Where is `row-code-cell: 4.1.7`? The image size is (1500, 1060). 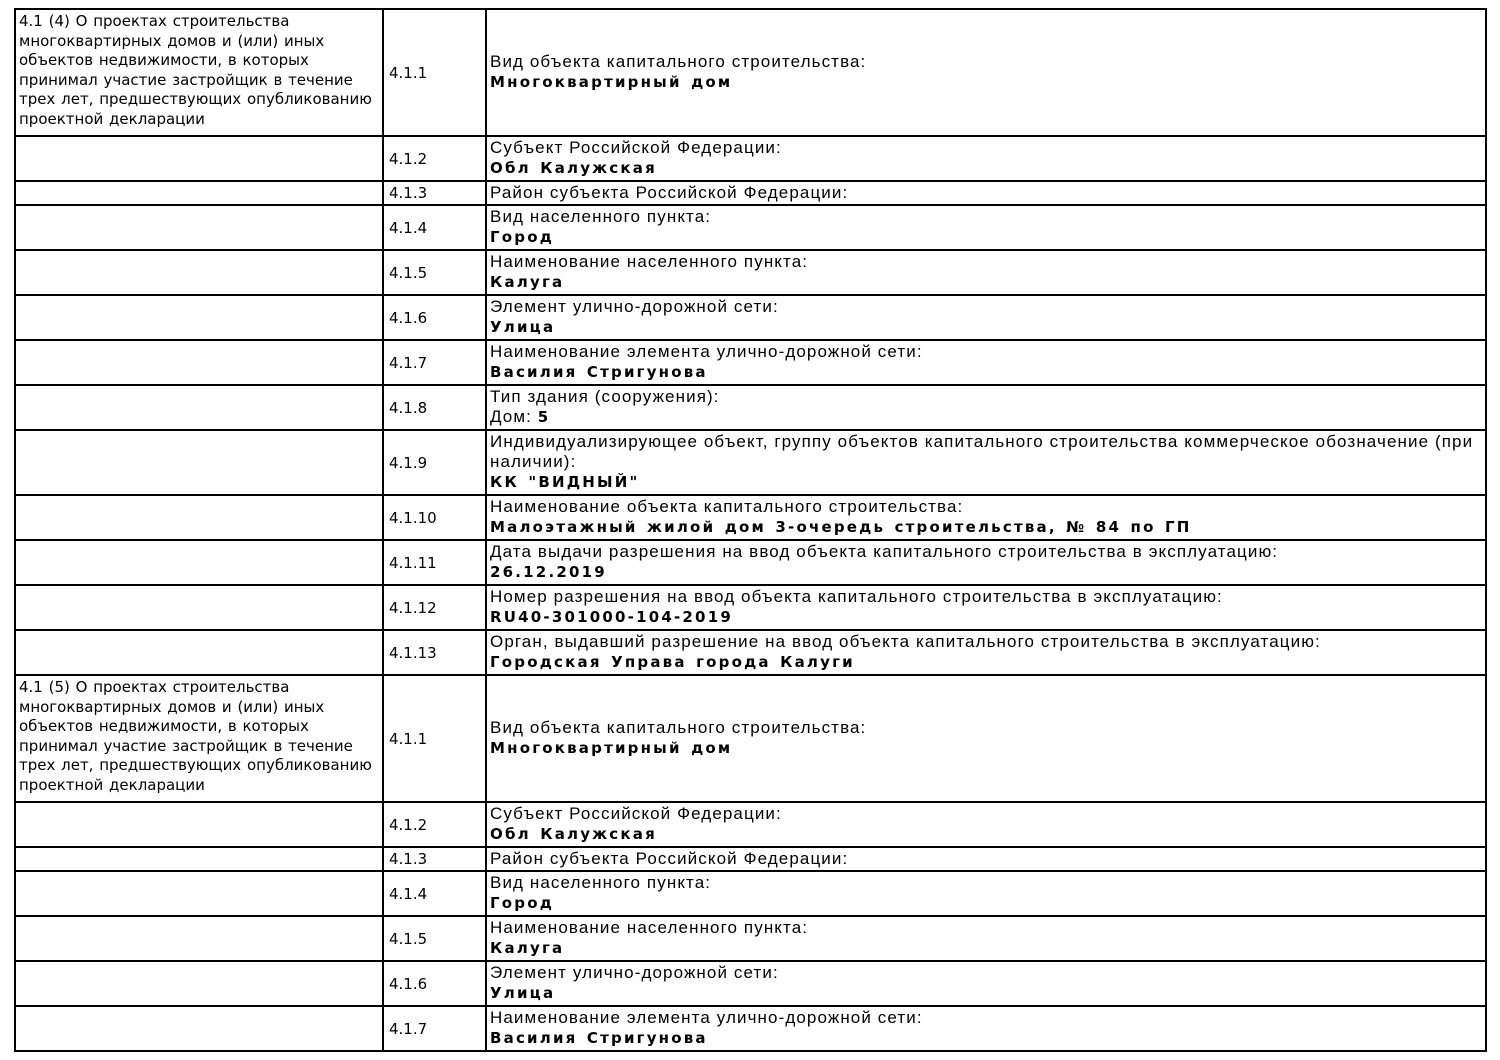 row-code-cell: 4.1.7 is located at coordinates (434, 1028).